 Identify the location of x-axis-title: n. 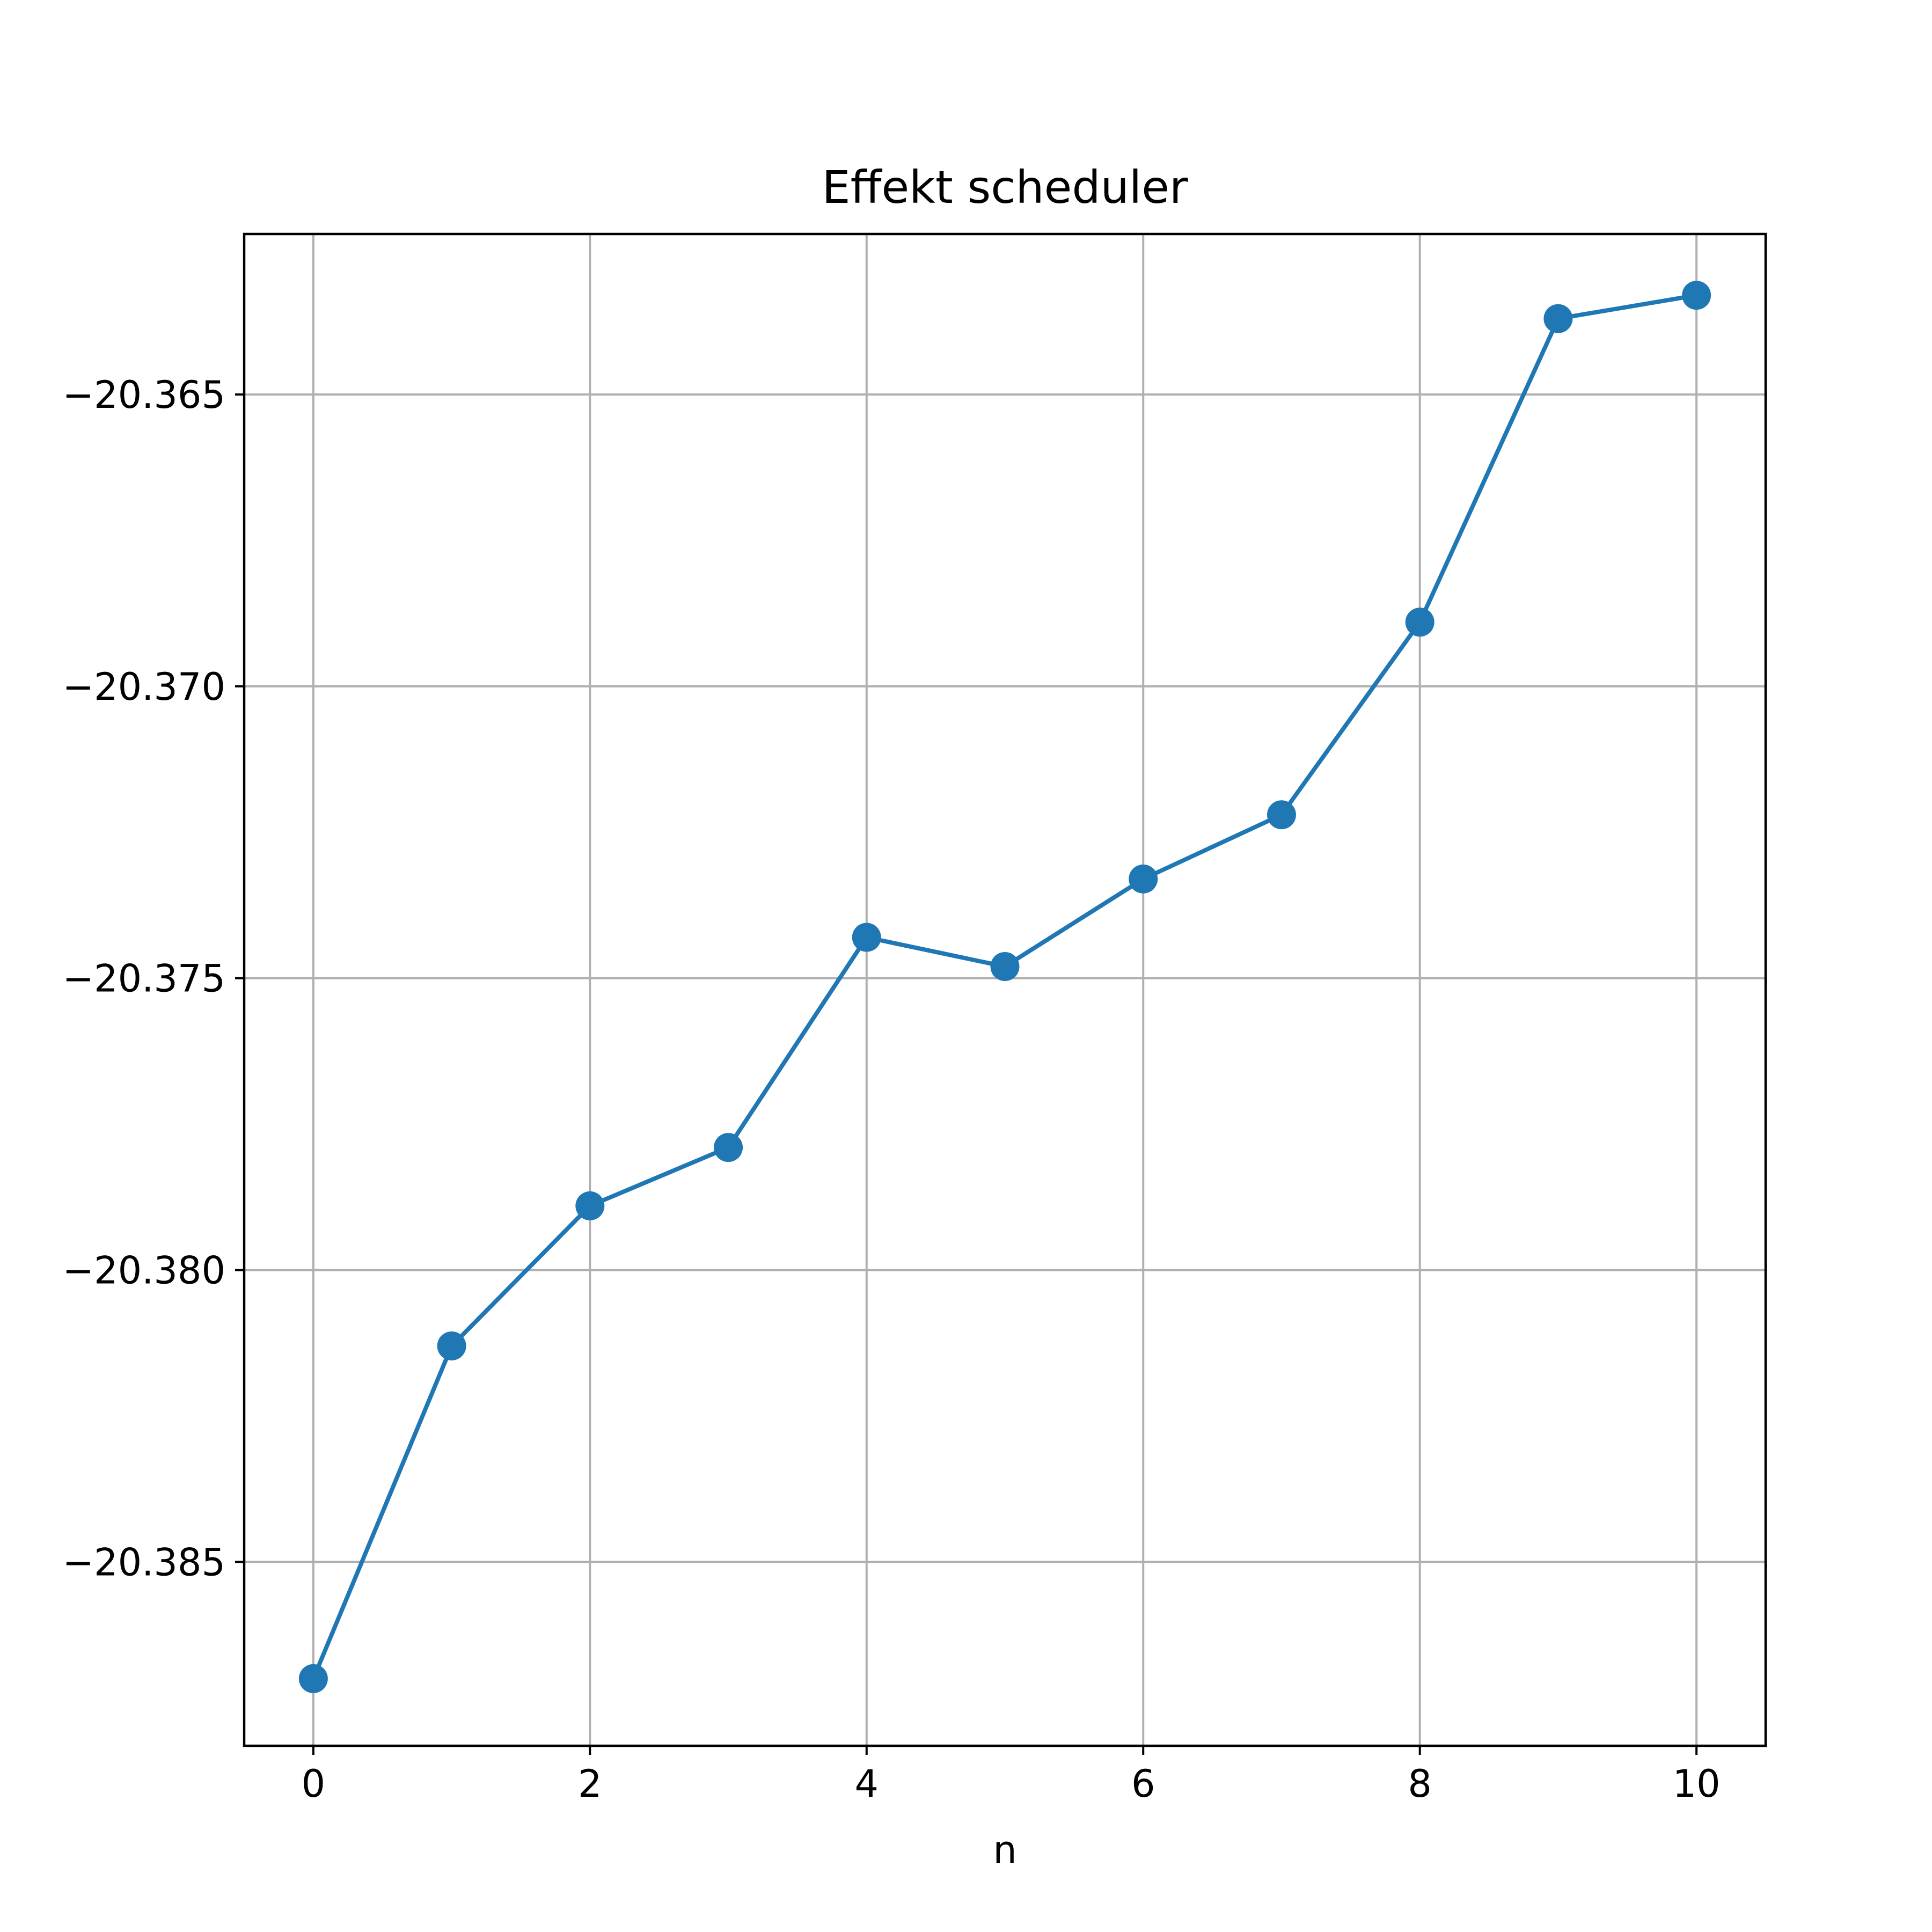
(1004, 1850).